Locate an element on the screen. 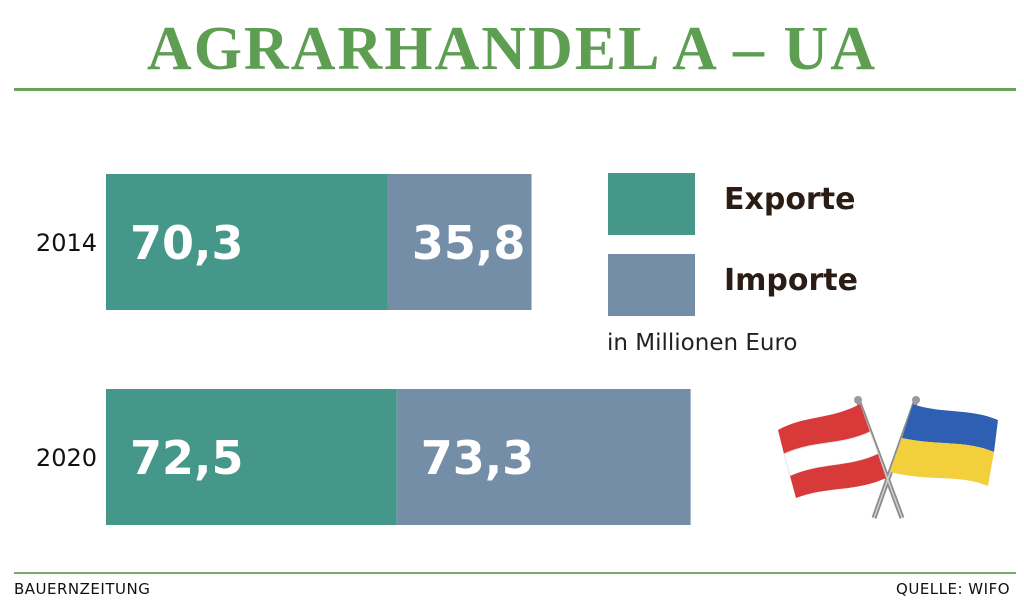  footer-divider is located at coordinates (515, 573).